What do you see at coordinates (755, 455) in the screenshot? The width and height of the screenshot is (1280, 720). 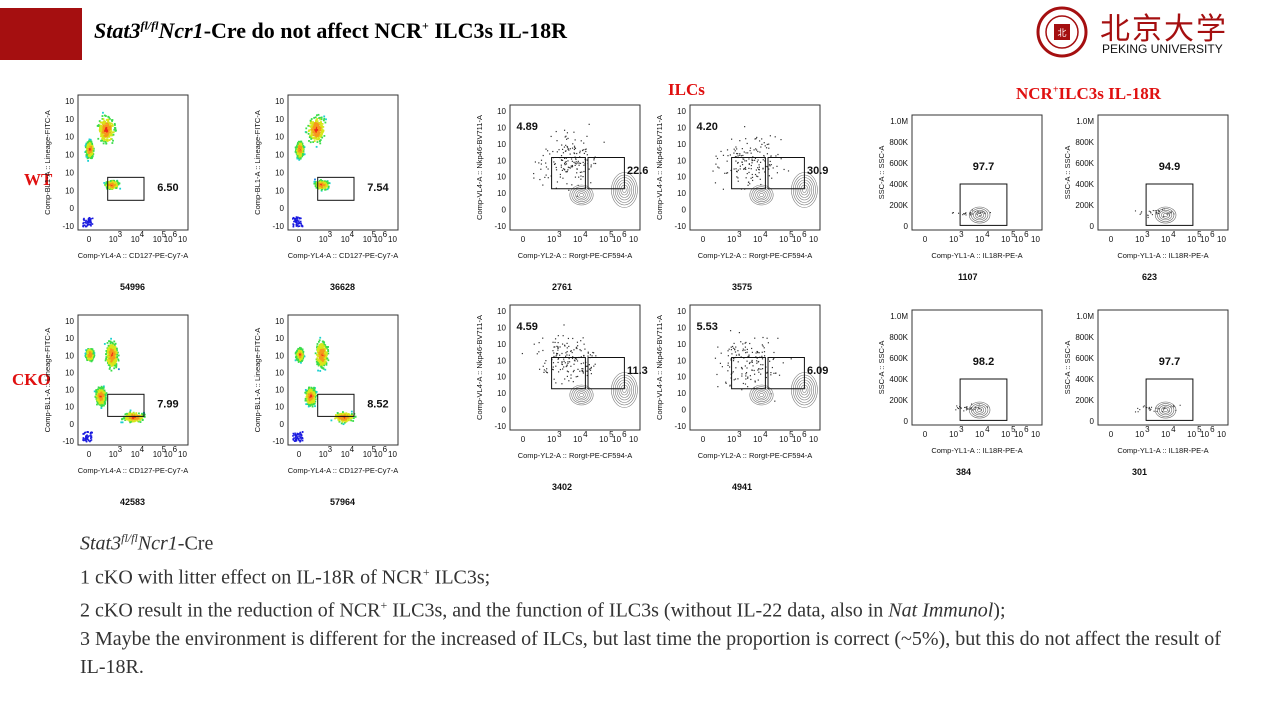 I see `x-axis-label: Comp-YL2-A :: Rorgt-PE-CF594-A` at bounding box center [755, 455].